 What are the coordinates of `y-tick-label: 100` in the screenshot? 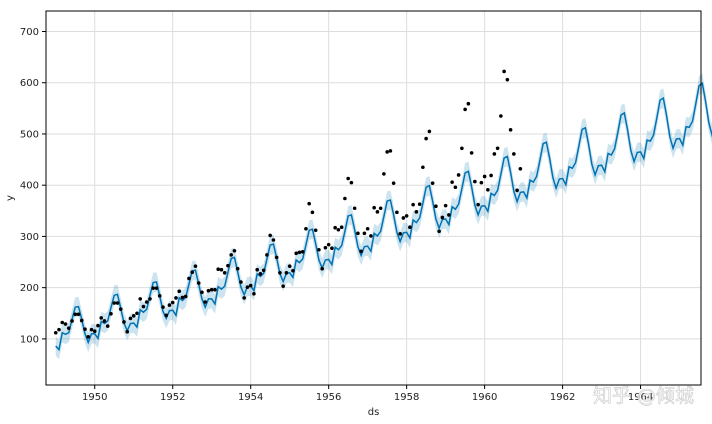 It's located at (29, 339).